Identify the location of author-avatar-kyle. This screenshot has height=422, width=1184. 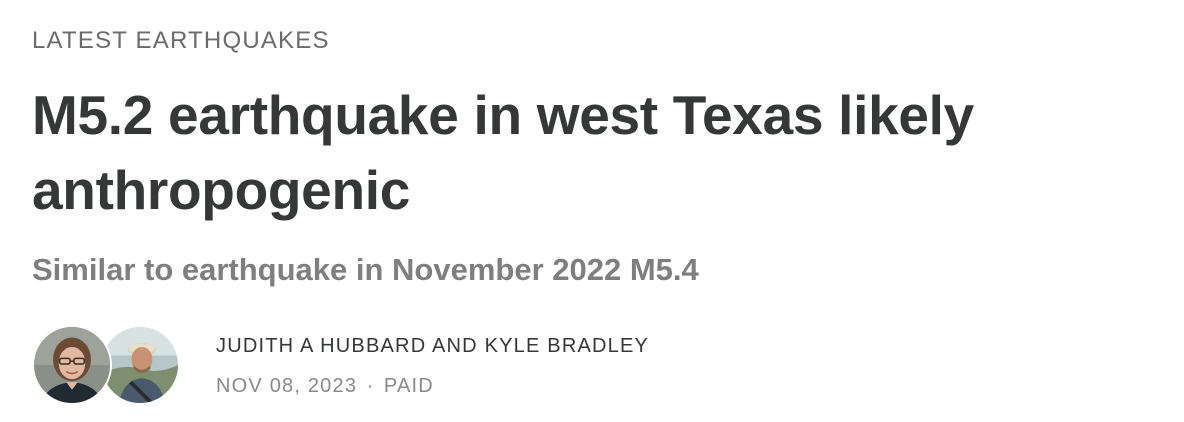
(140, 365).